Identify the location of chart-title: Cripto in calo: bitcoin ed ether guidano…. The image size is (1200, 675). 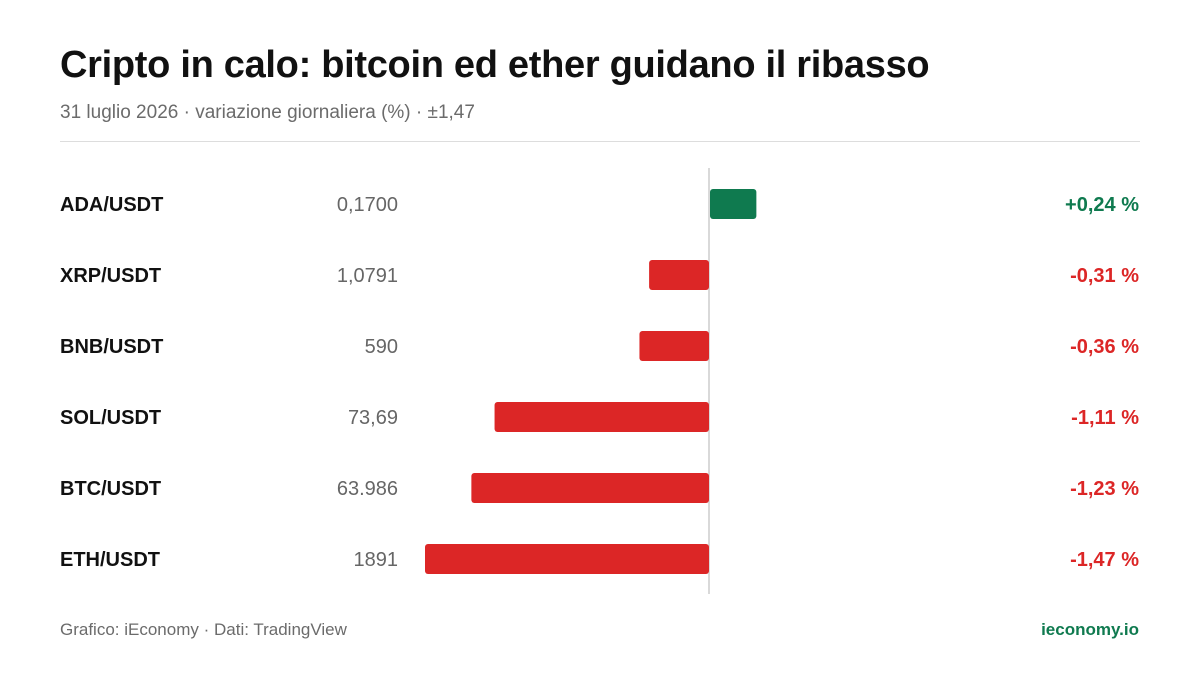
(495, 65).